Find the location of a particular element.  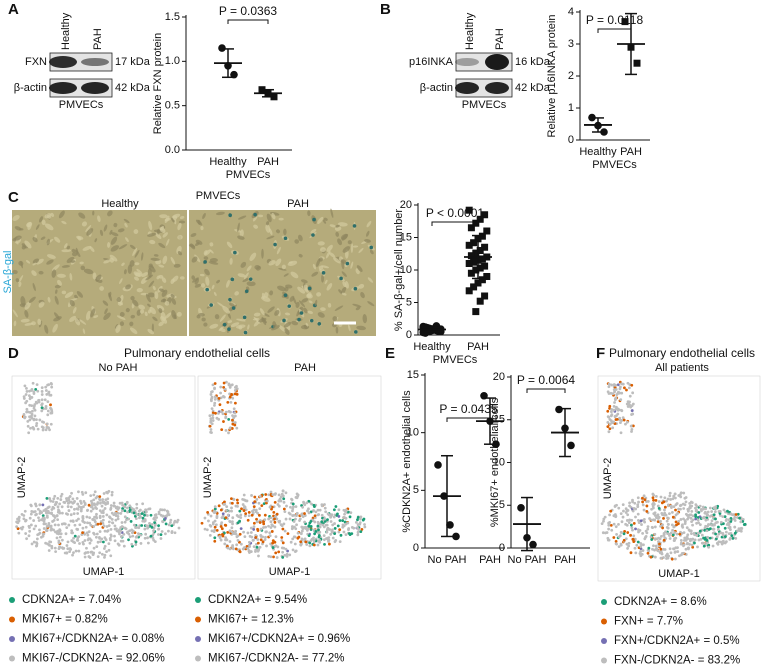

legend-label: FXN+/CDKN2A+ = 0.5% is located at coordinates (677, 641).